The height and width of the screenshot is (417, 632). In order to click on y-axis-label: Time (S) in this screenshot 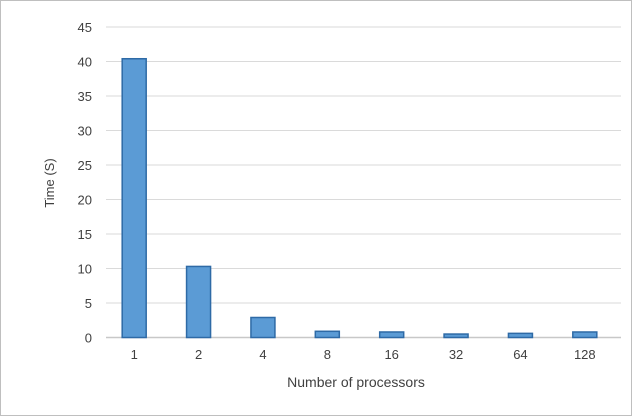, I will do `click(49, 182)`.